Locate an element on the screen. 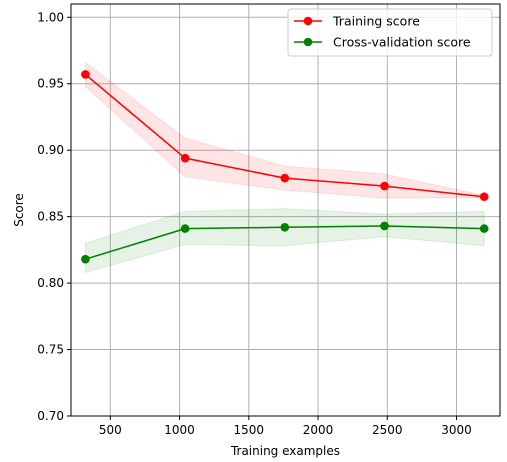 This screenshot has height=462, width=507. y-axis-label: Score is located at coordinates (19, 210).